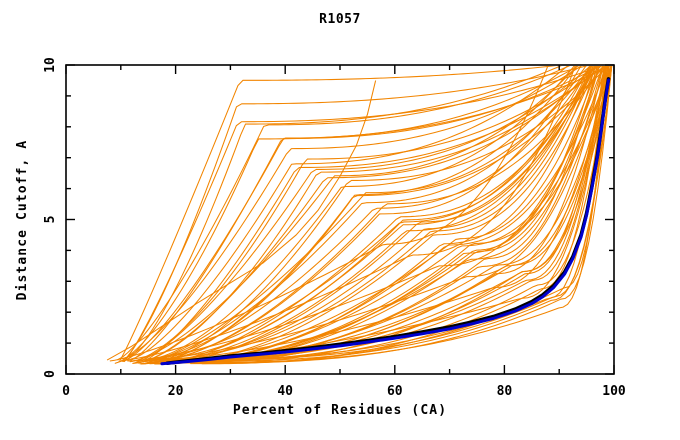 The width and height of the screenshot is (680, 440). Describe the element at coordinates (50, 220) in the screenshot. I see `y-tick-label: 5` at that location.